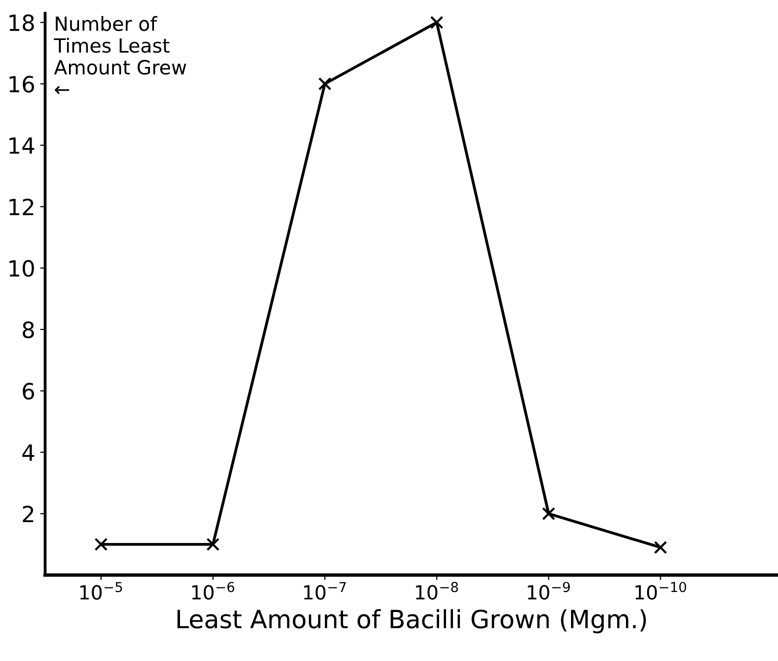 The image size is (778, 661). I want to click on x-tick-label: 10$^{−9}$, so click(549, 591).